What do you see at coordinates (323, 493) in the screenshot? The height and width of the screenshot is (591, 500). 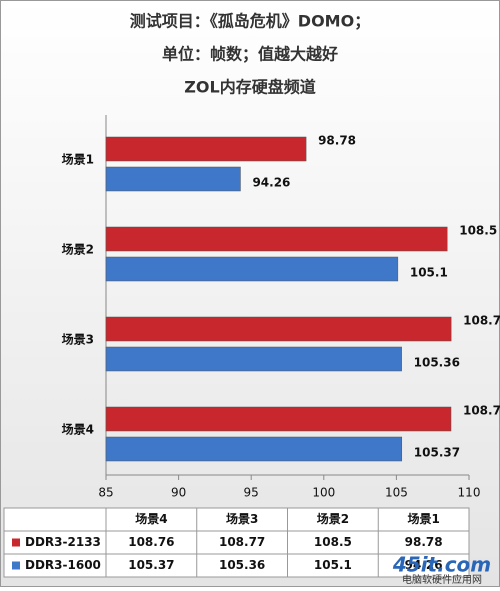 I see `x-tick-label: 100` at bounding box center [323, 493].